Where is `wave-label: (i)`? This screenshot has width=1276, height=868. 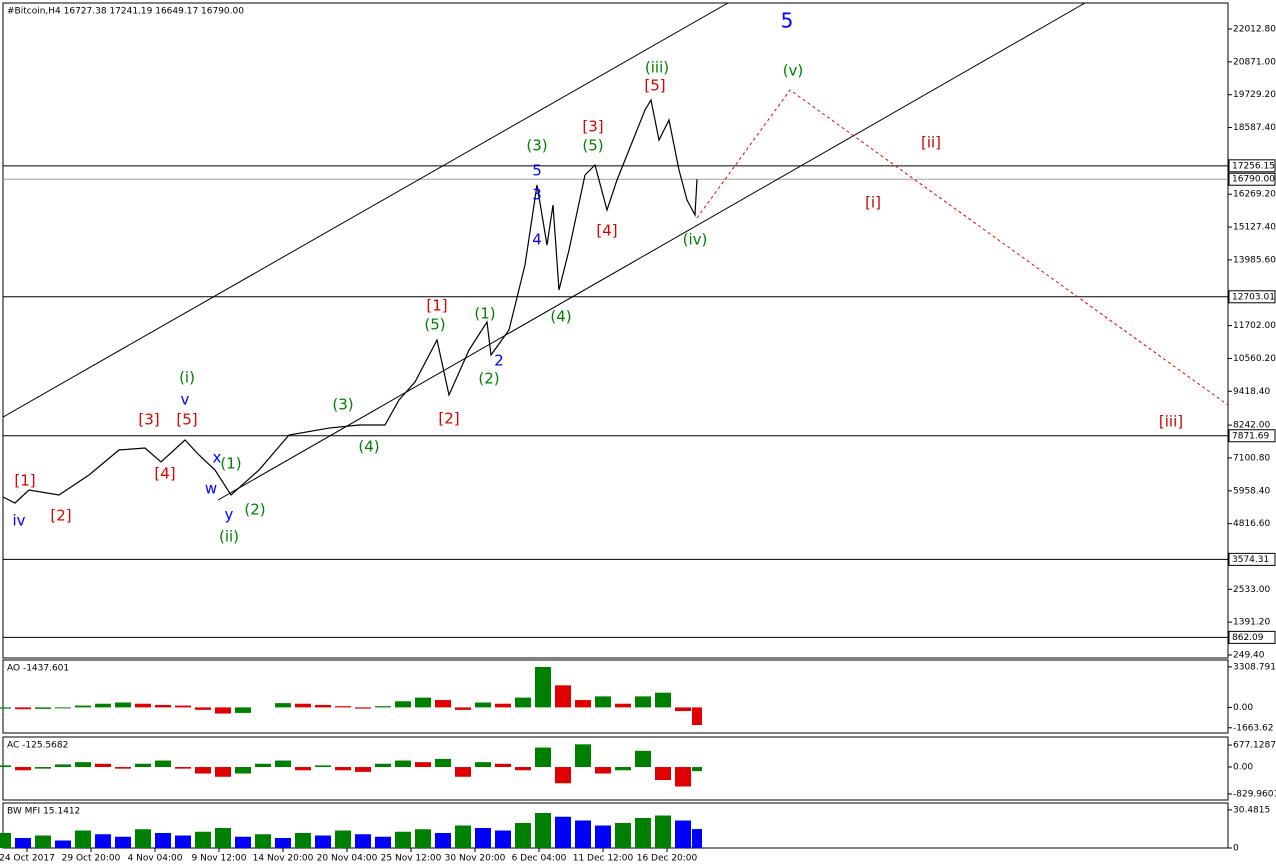 wave-label: (i) is located at coordinates (187, 377).